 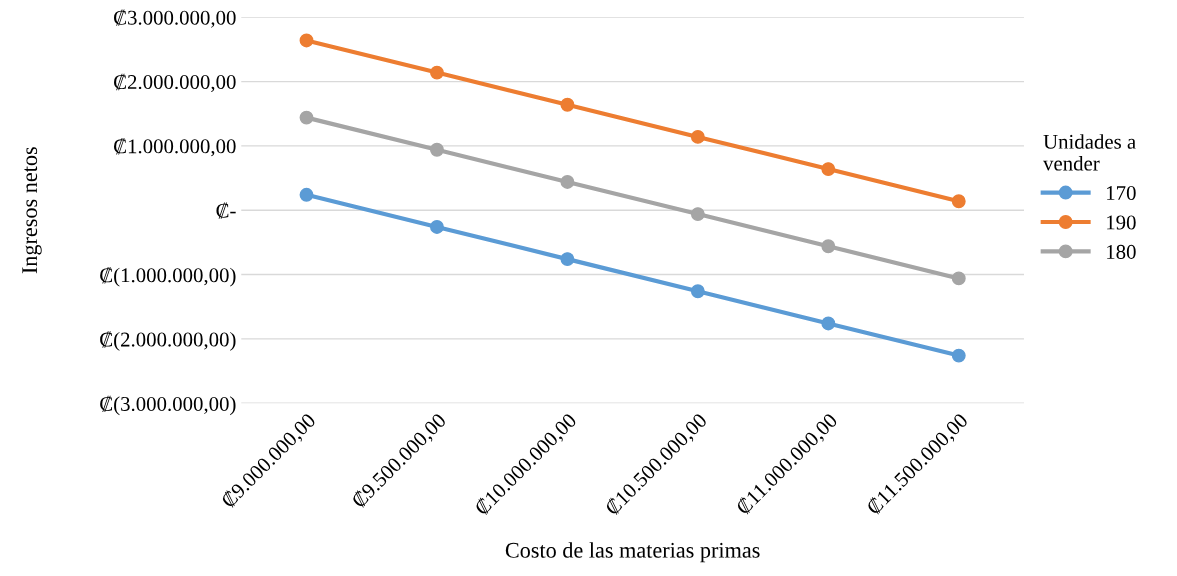 What do you see at coordinates (1121, 222) in the screenshot?
I see `legend-label: 190` at bounding box center [1121, 222].